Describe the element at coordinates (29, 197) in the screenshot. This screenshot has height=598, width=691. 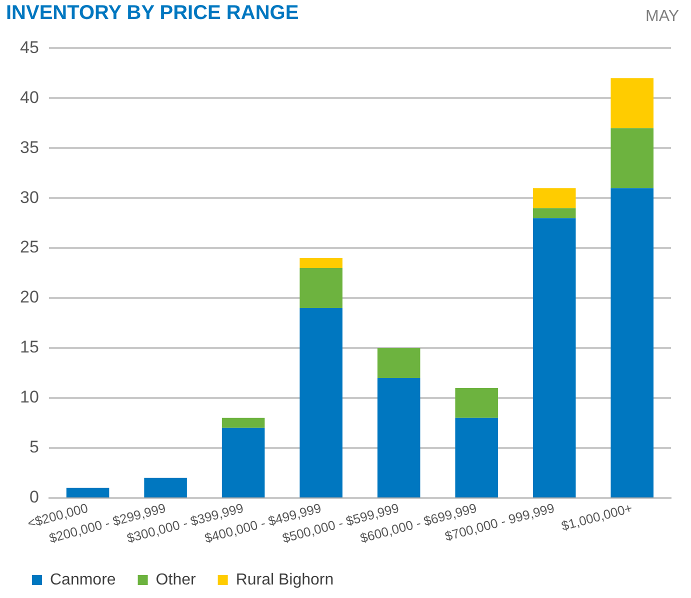
I see `y-tick-label: 30` at that location.